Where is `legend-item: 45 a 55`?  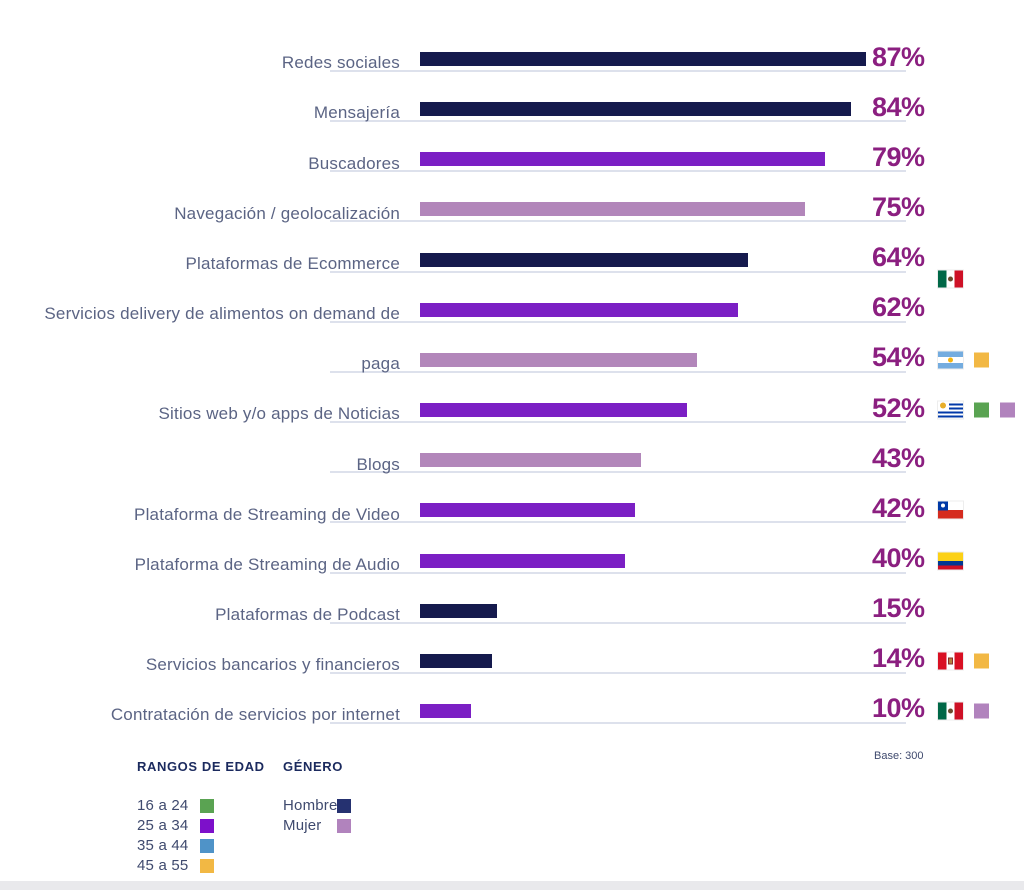
legend-item: 45 a 55 is located at coordinates (175, 867).